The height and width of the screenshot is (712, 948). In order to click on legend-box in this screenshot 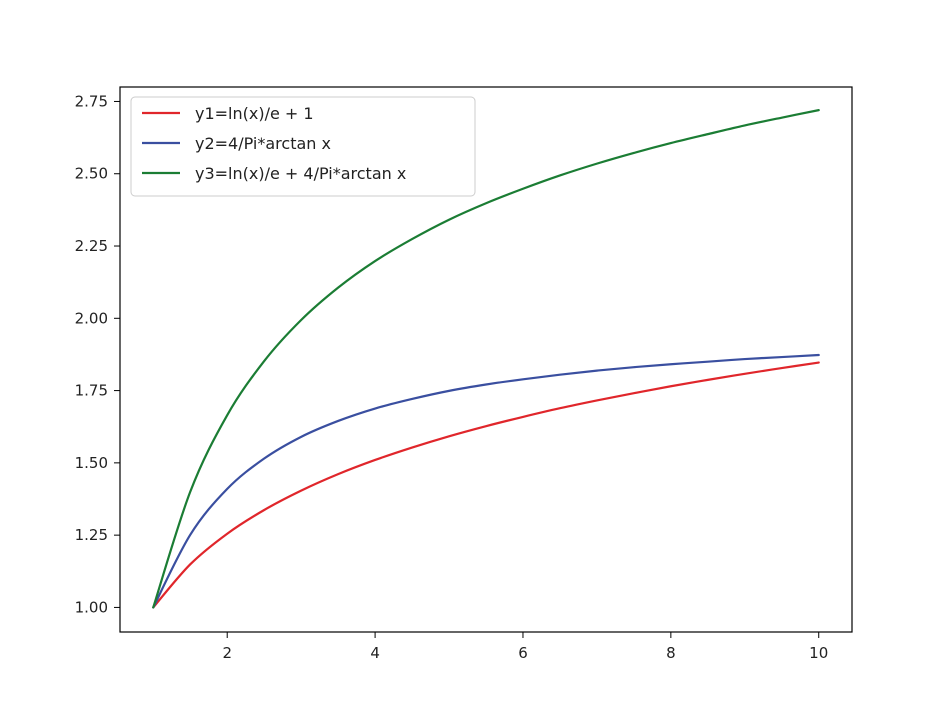, I will do `click(303, 146)`.